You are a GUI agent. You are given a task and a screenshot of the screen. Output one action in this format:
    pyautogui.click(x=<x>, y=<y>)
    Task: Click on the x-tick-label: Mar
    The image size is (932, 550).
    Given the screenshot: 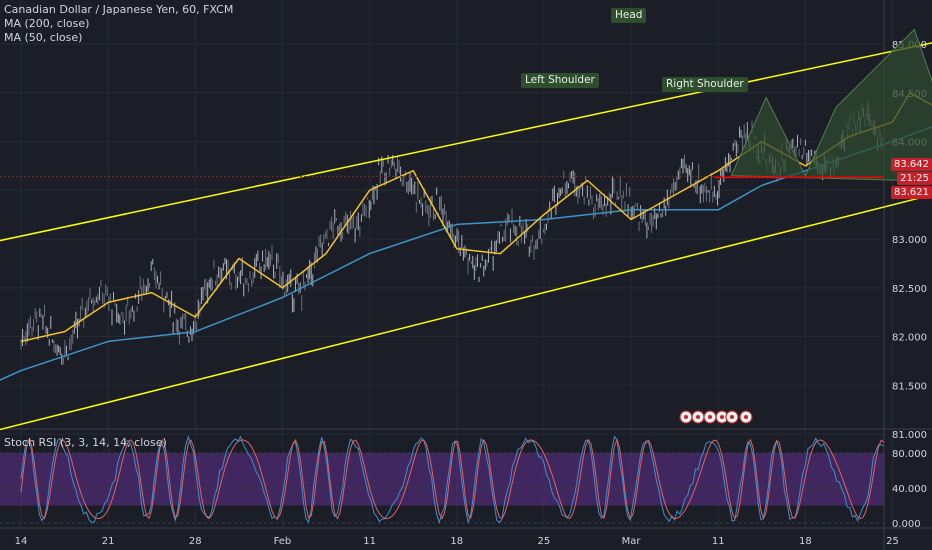 What is the action you would take?
    pyautogui.click(x=632, y=541)
    